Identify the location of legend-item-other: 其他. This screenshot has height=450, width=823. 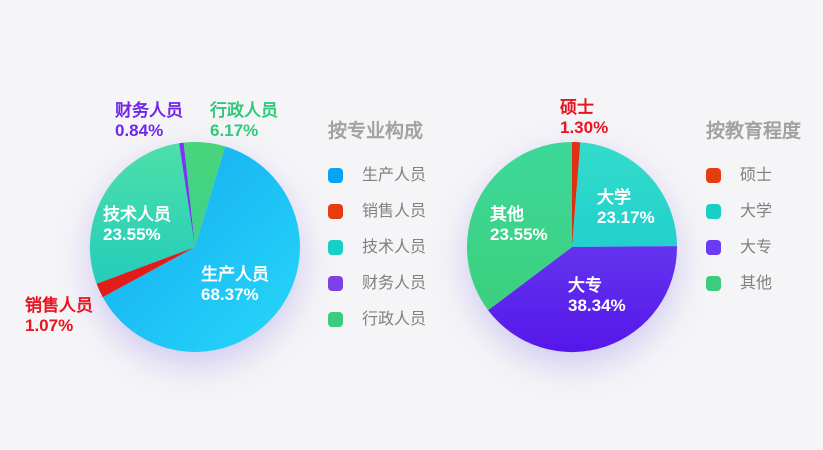
(764, 283).